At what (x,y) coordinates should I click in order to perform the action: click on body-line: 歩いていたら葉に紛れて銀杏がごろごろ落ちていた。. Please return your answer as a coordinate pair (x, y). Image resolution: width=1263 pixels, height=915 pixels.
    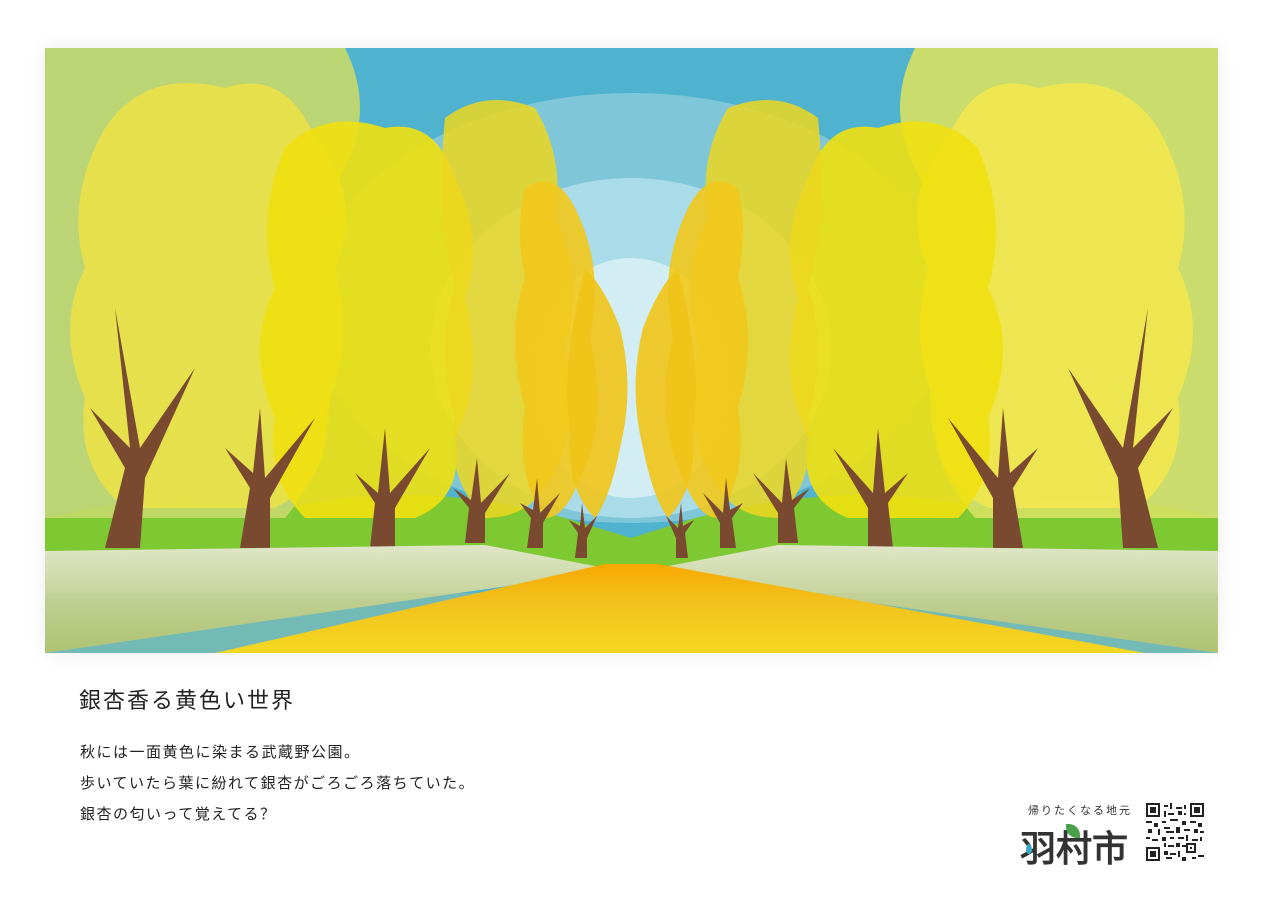
    Looking at the image, I should click on (278, 783).